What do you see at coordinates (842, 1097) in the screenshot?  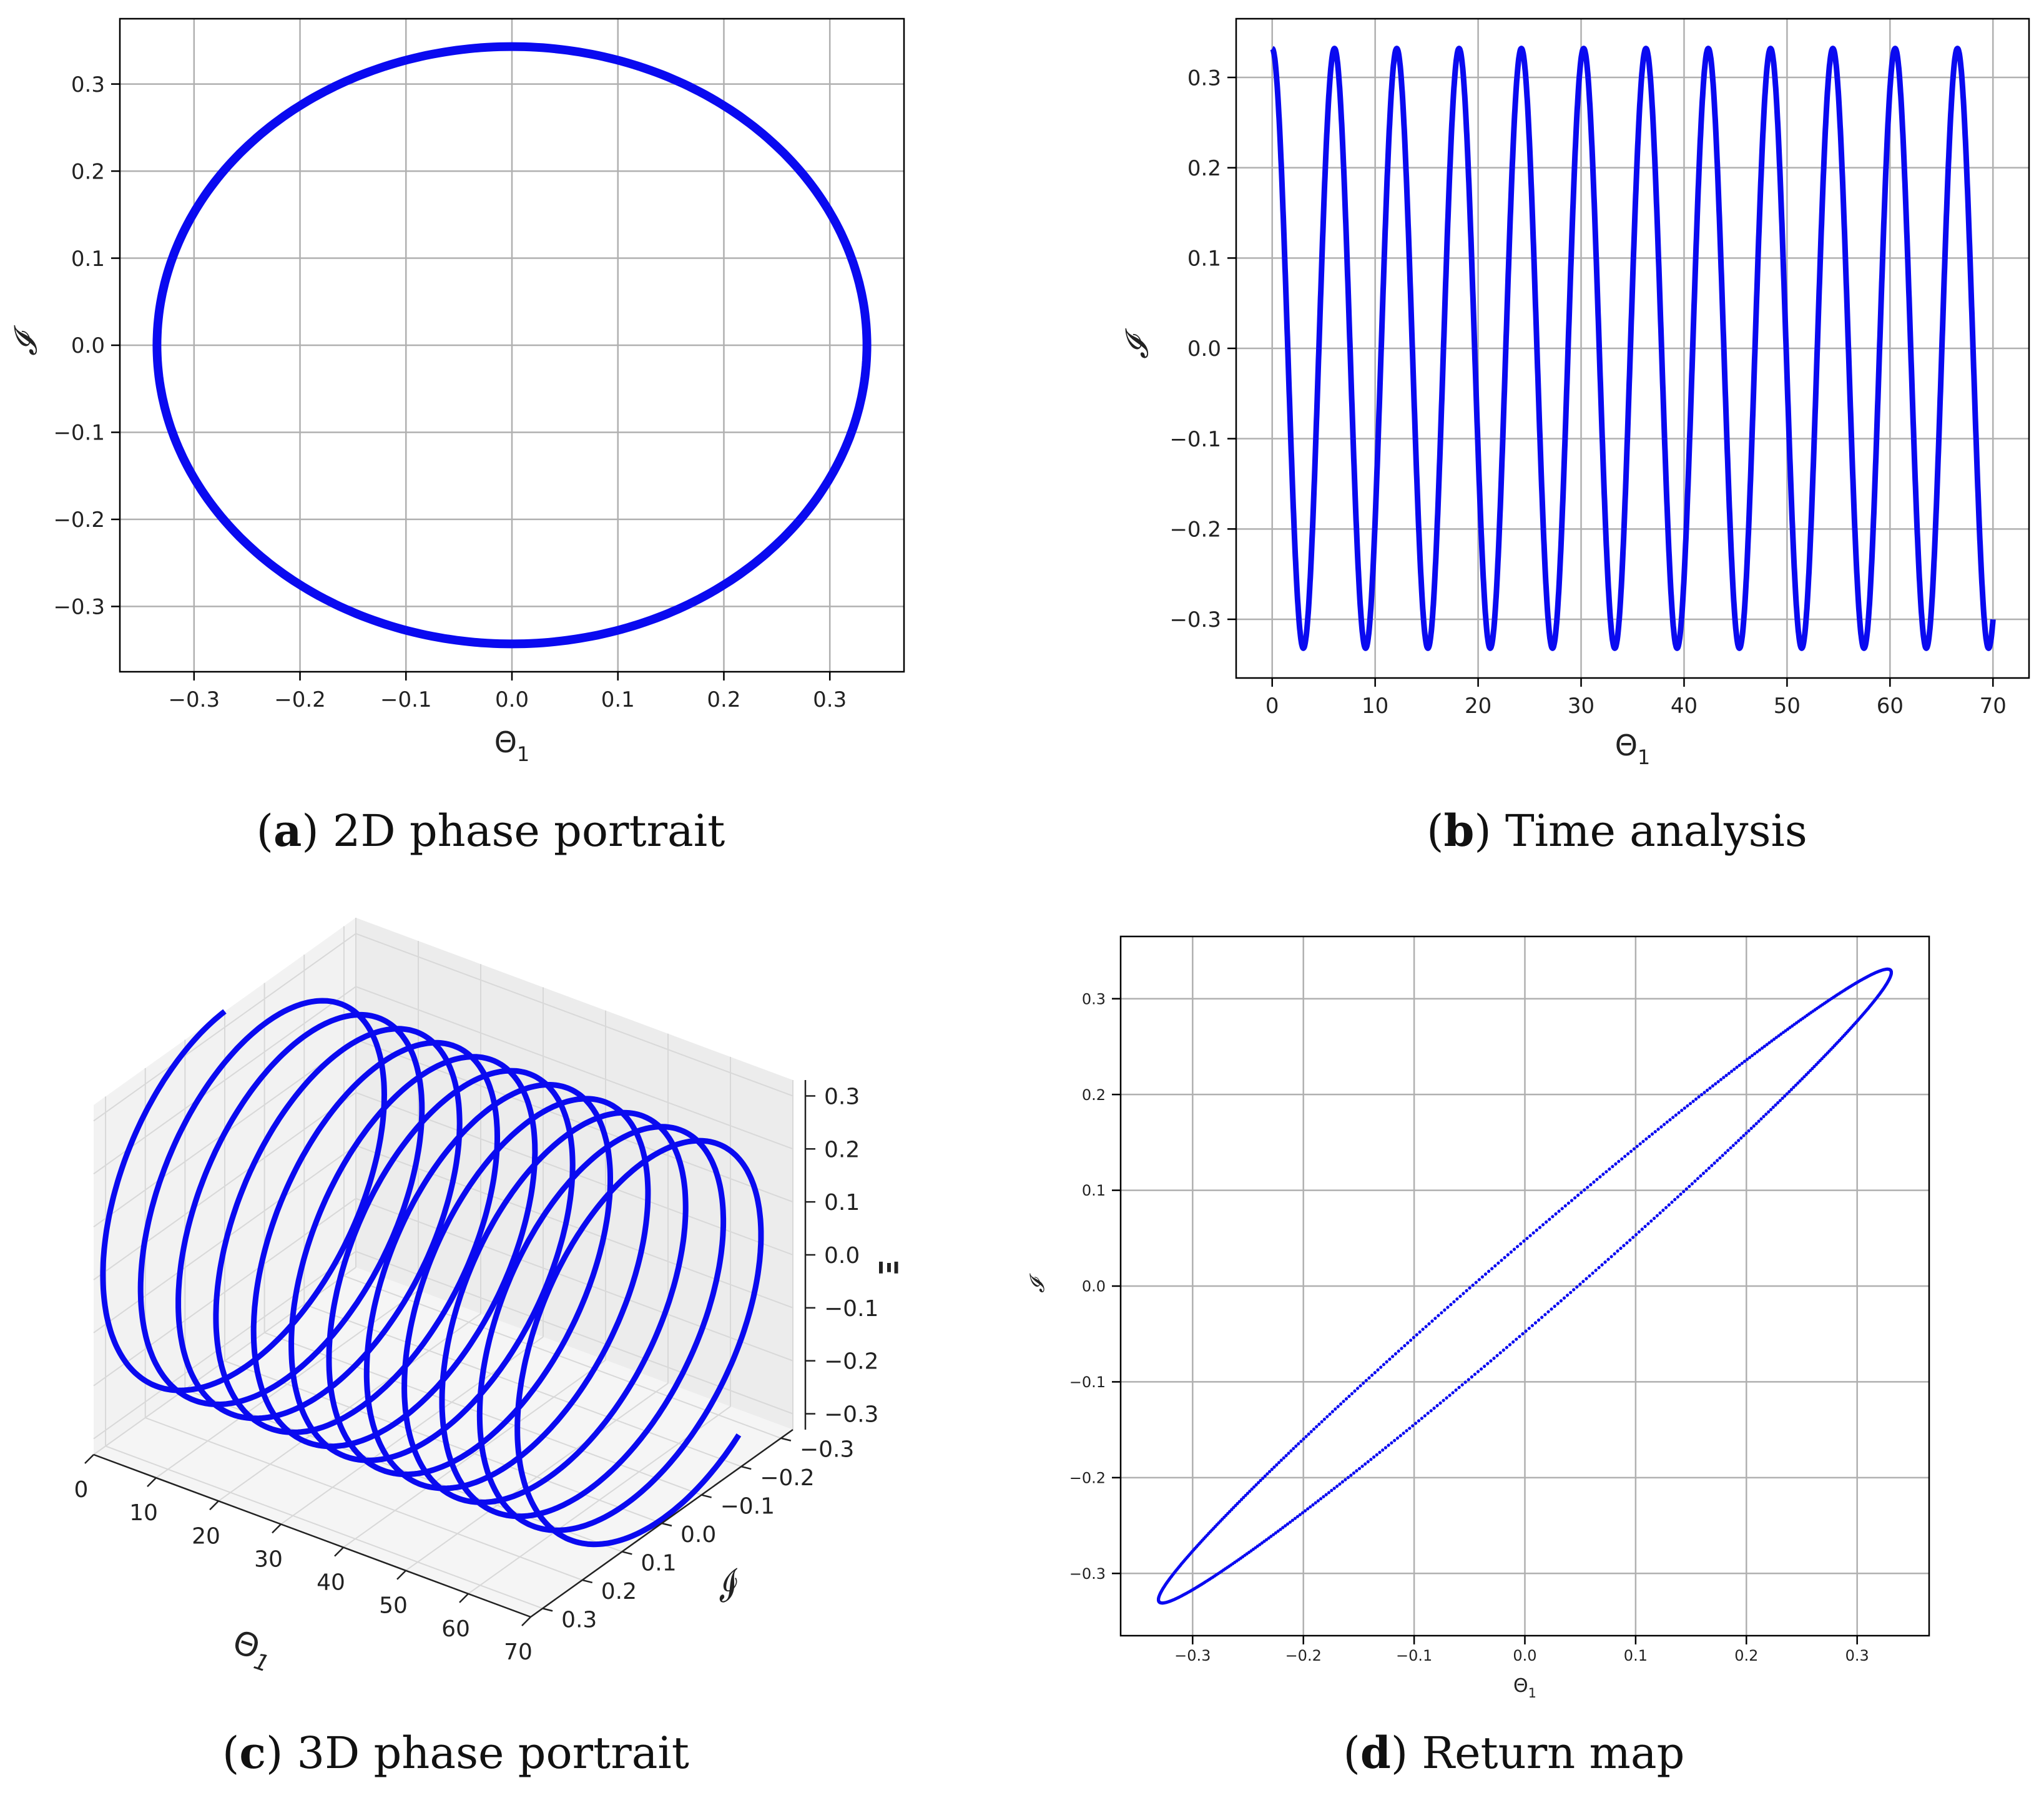 I see `z-tick-label: 0.3` at bounding box center [842, 1097].